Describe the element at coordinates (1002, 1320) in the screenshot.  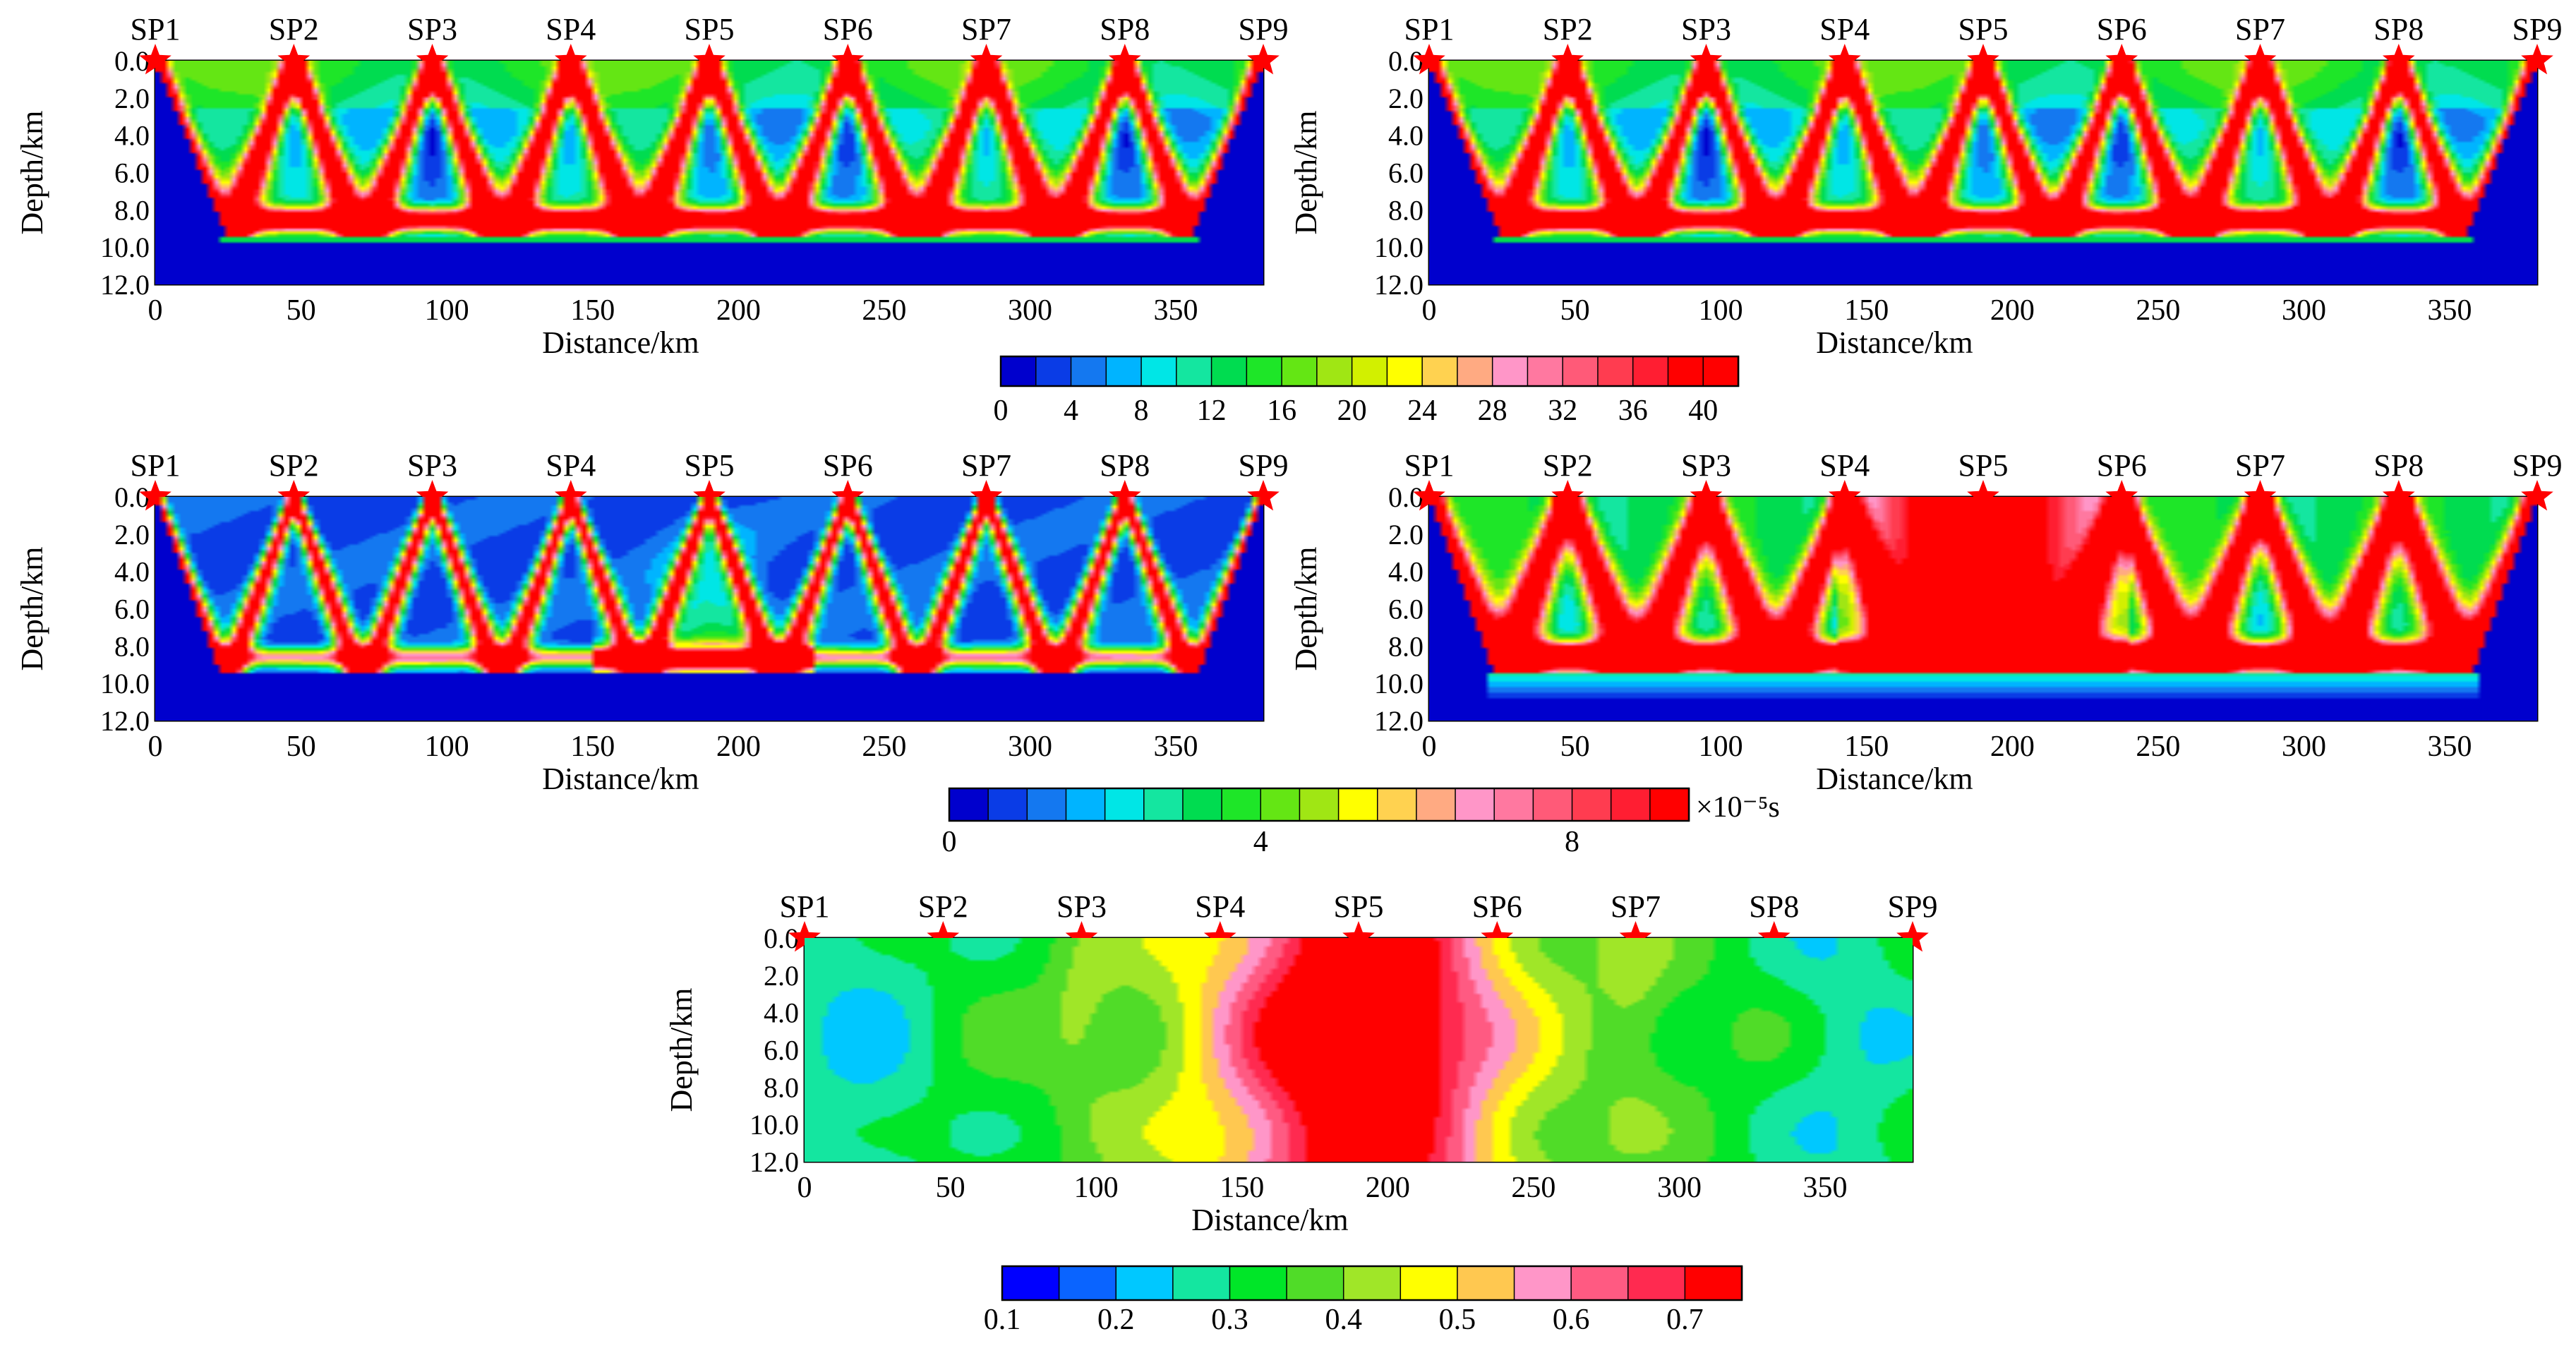
I see `colorbar-tick-label: 0.1` at that location.